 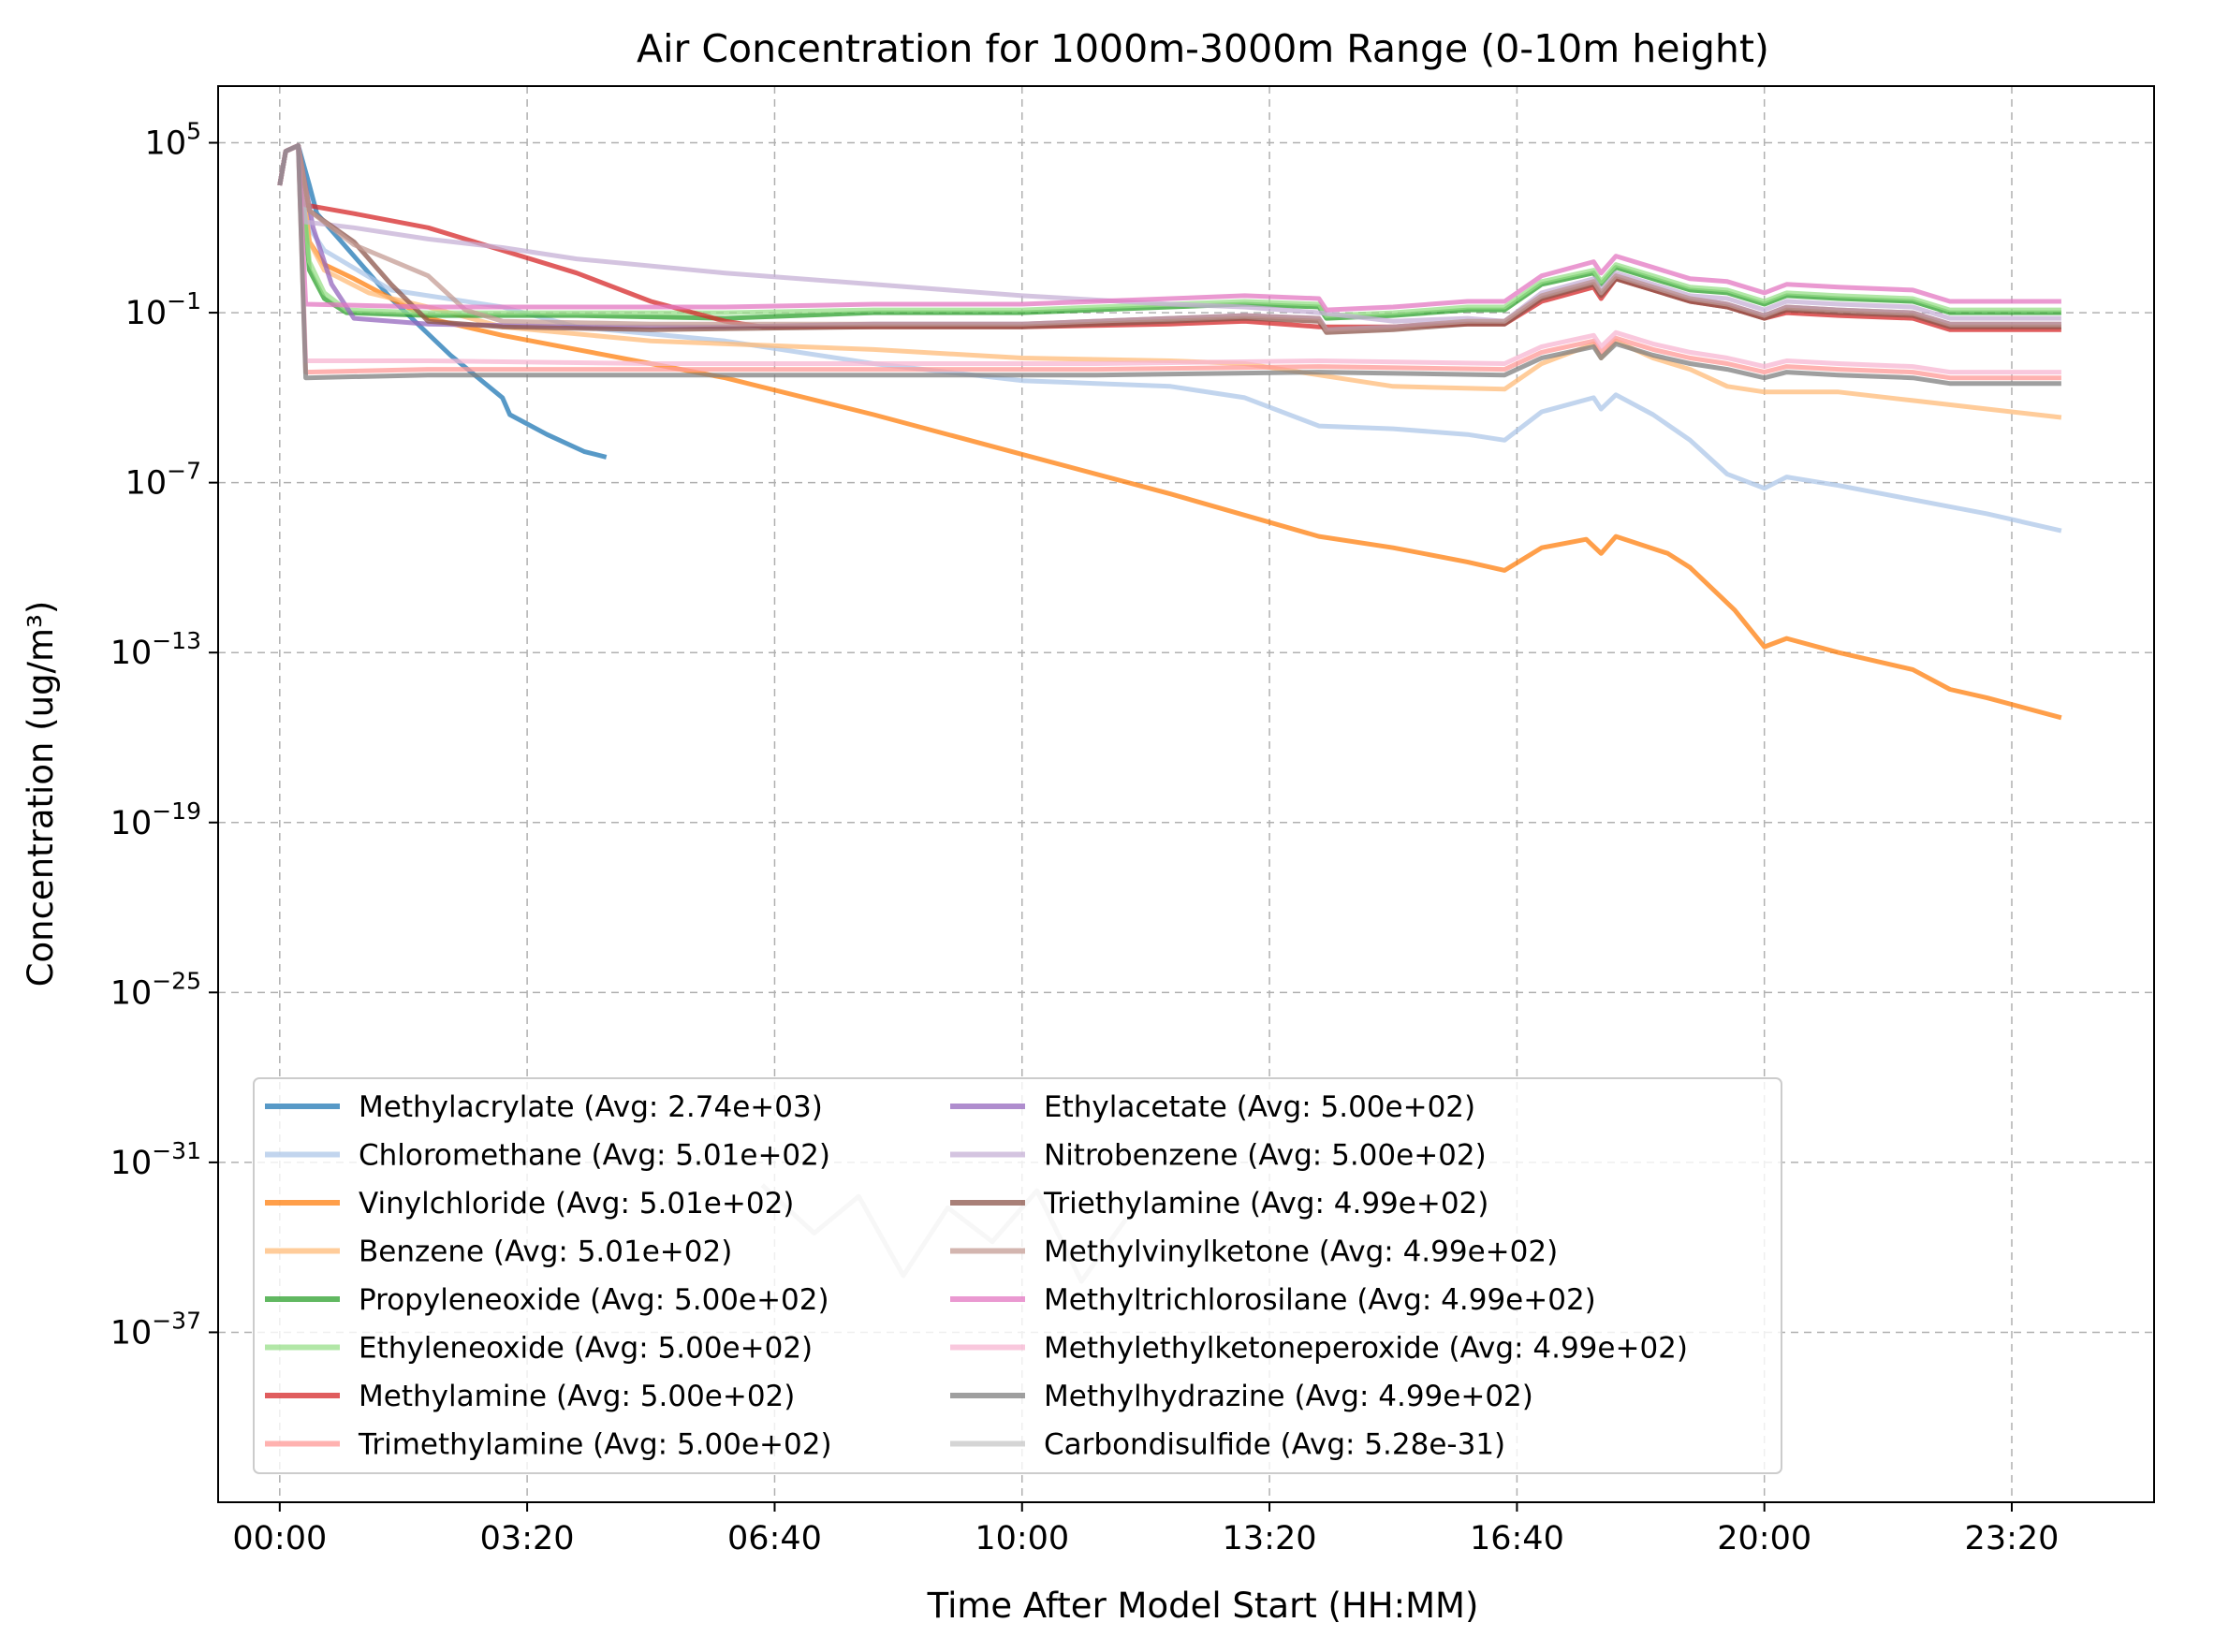 I want to click on y-tick-label: 10⁵, so click(x=173, y=141).